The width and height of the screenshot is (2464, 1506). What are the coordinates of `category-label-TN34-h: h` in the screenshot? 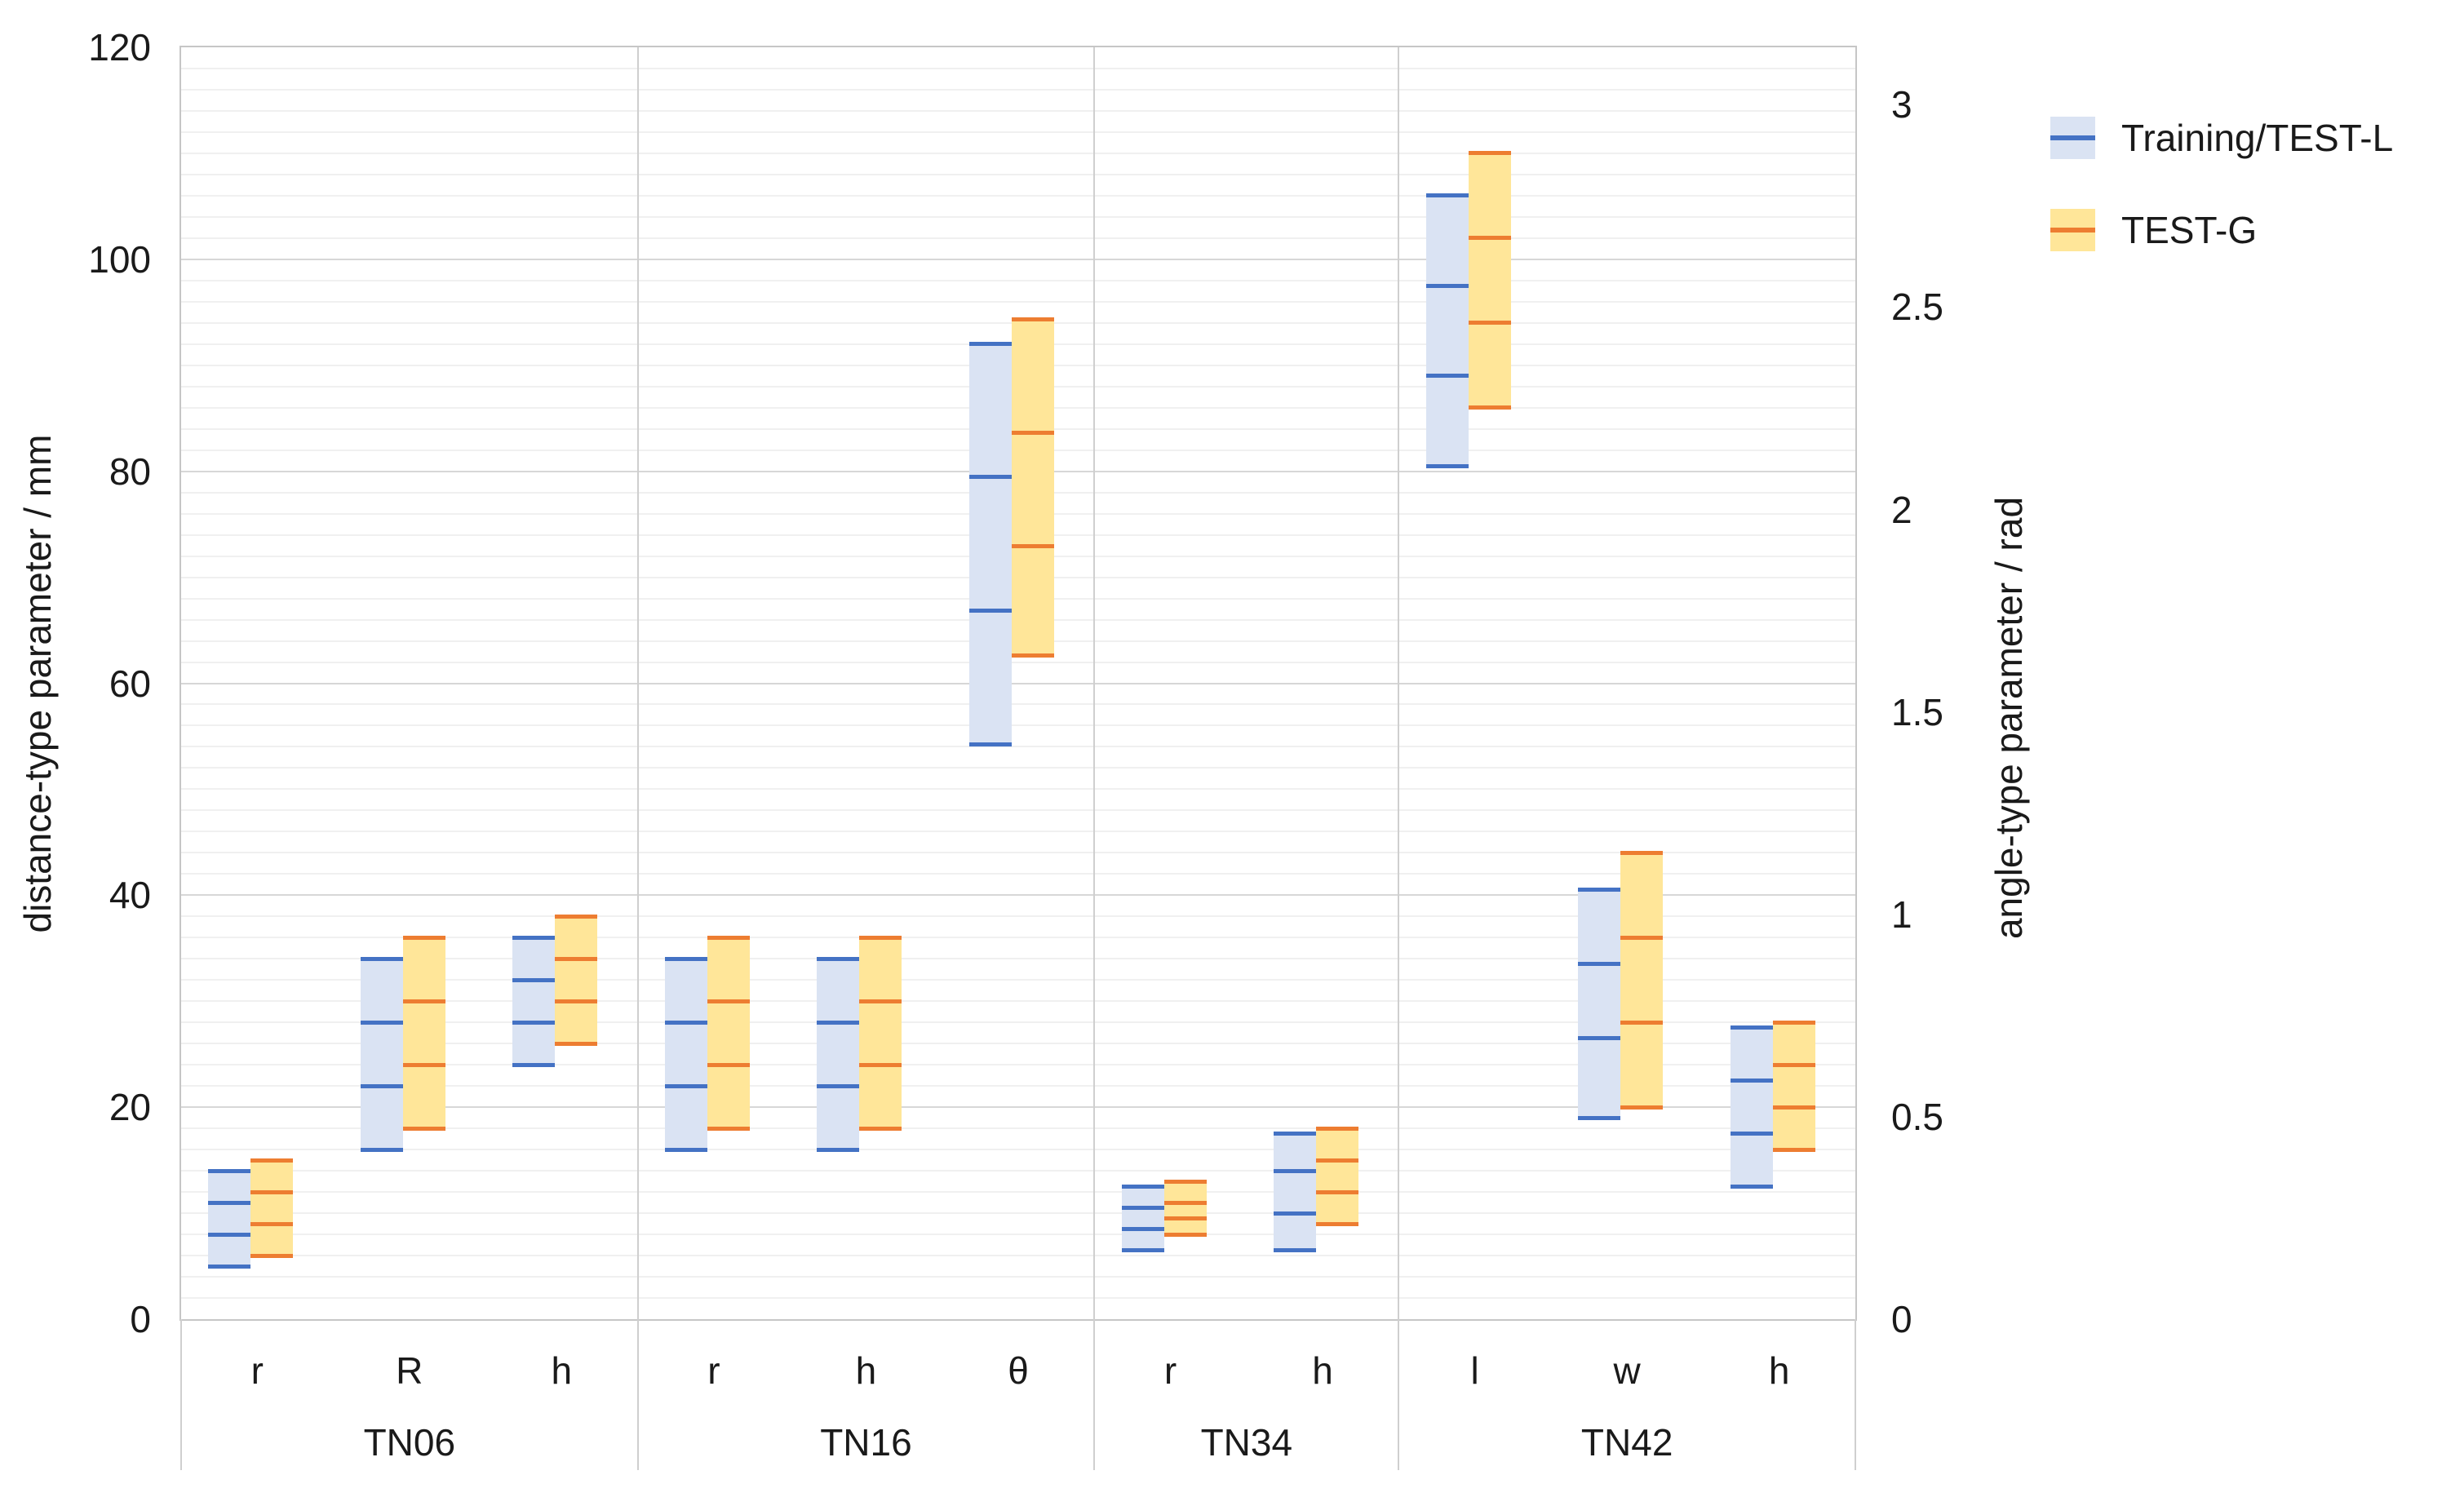 It's located at (1322, 1370).